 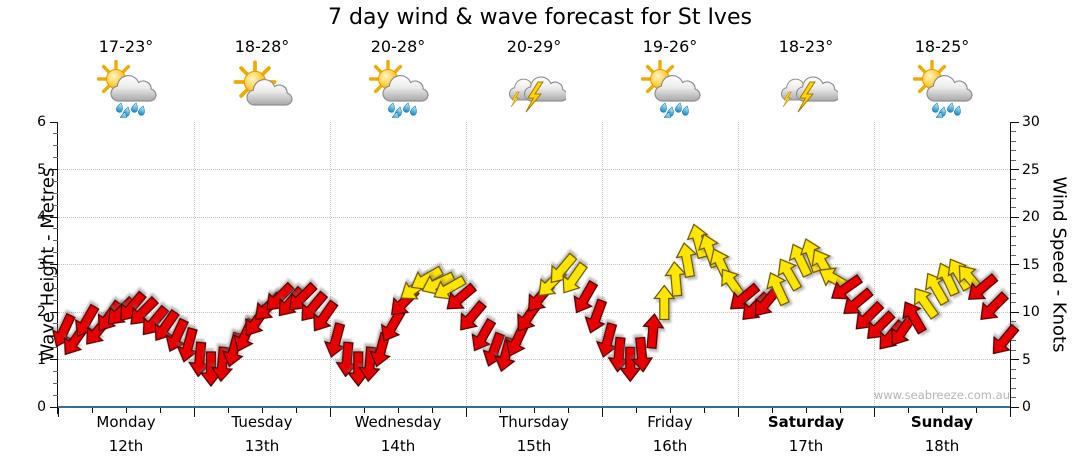 I want to click on day-temperature: 20-28°, so click(x=398, y=46).